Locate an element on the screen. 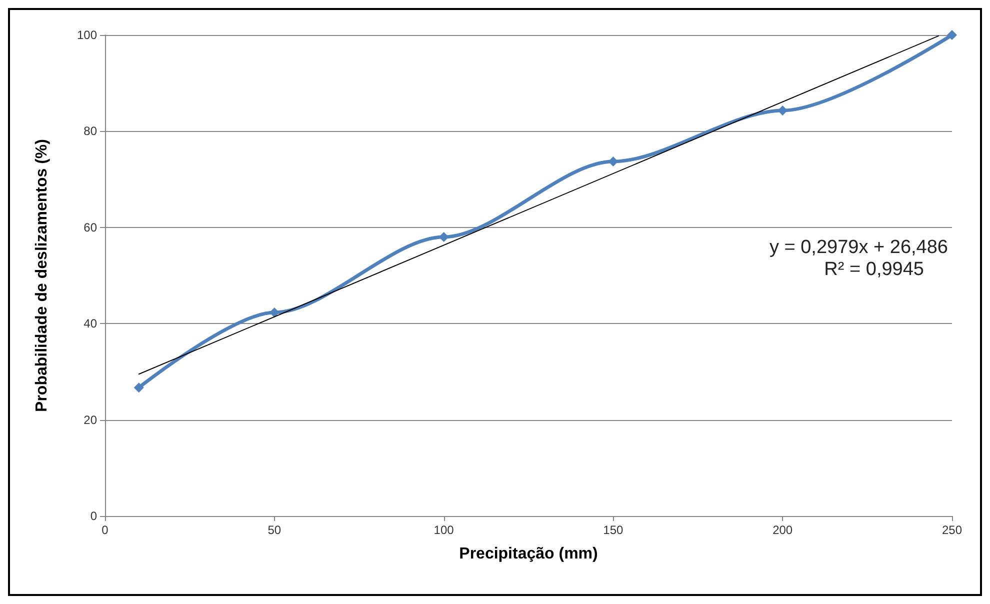 This screenshot has width=990, height=604. y-tick-label: 60 is located at coordinates (91, 227).